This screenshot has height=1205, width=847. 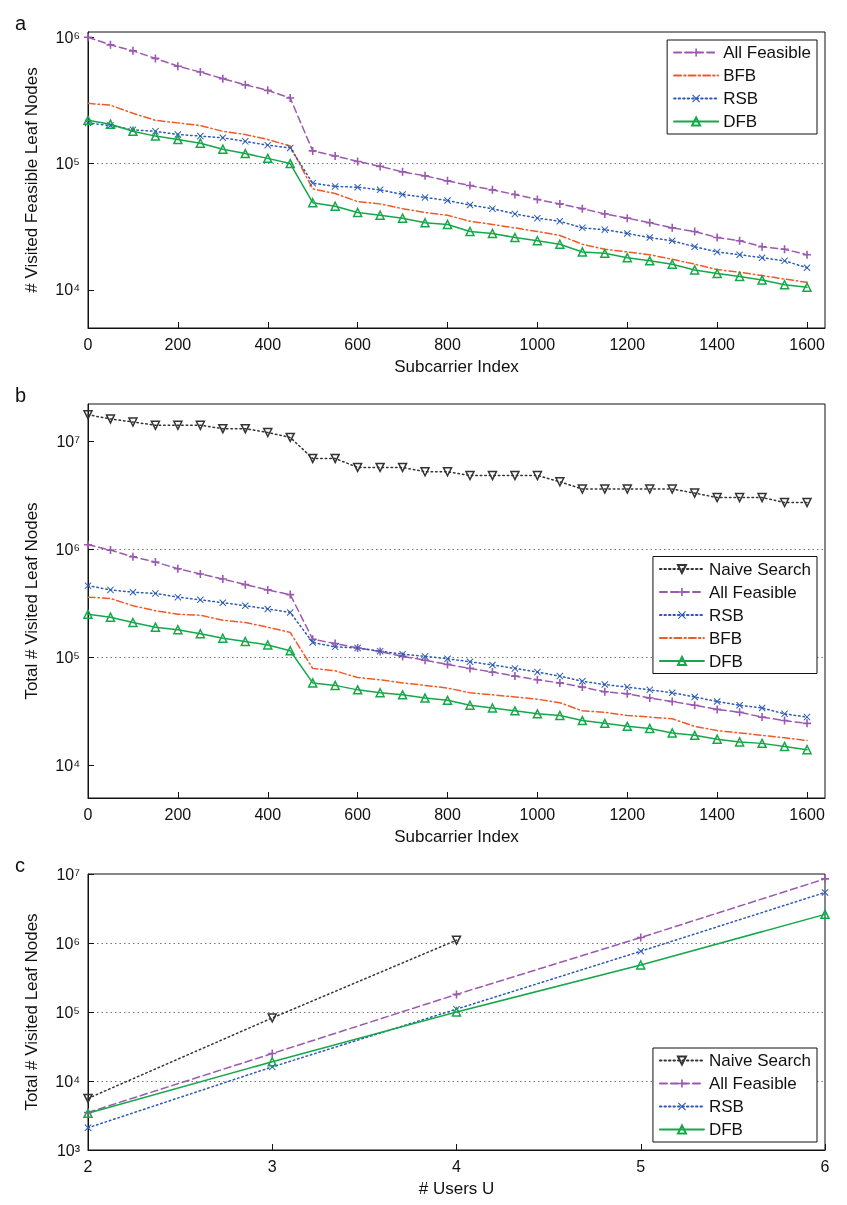 What do you see at coordinates (272, 1166) in the screenshot?
I see `x-tick-label: 3` at bounding box center [272, 1166].